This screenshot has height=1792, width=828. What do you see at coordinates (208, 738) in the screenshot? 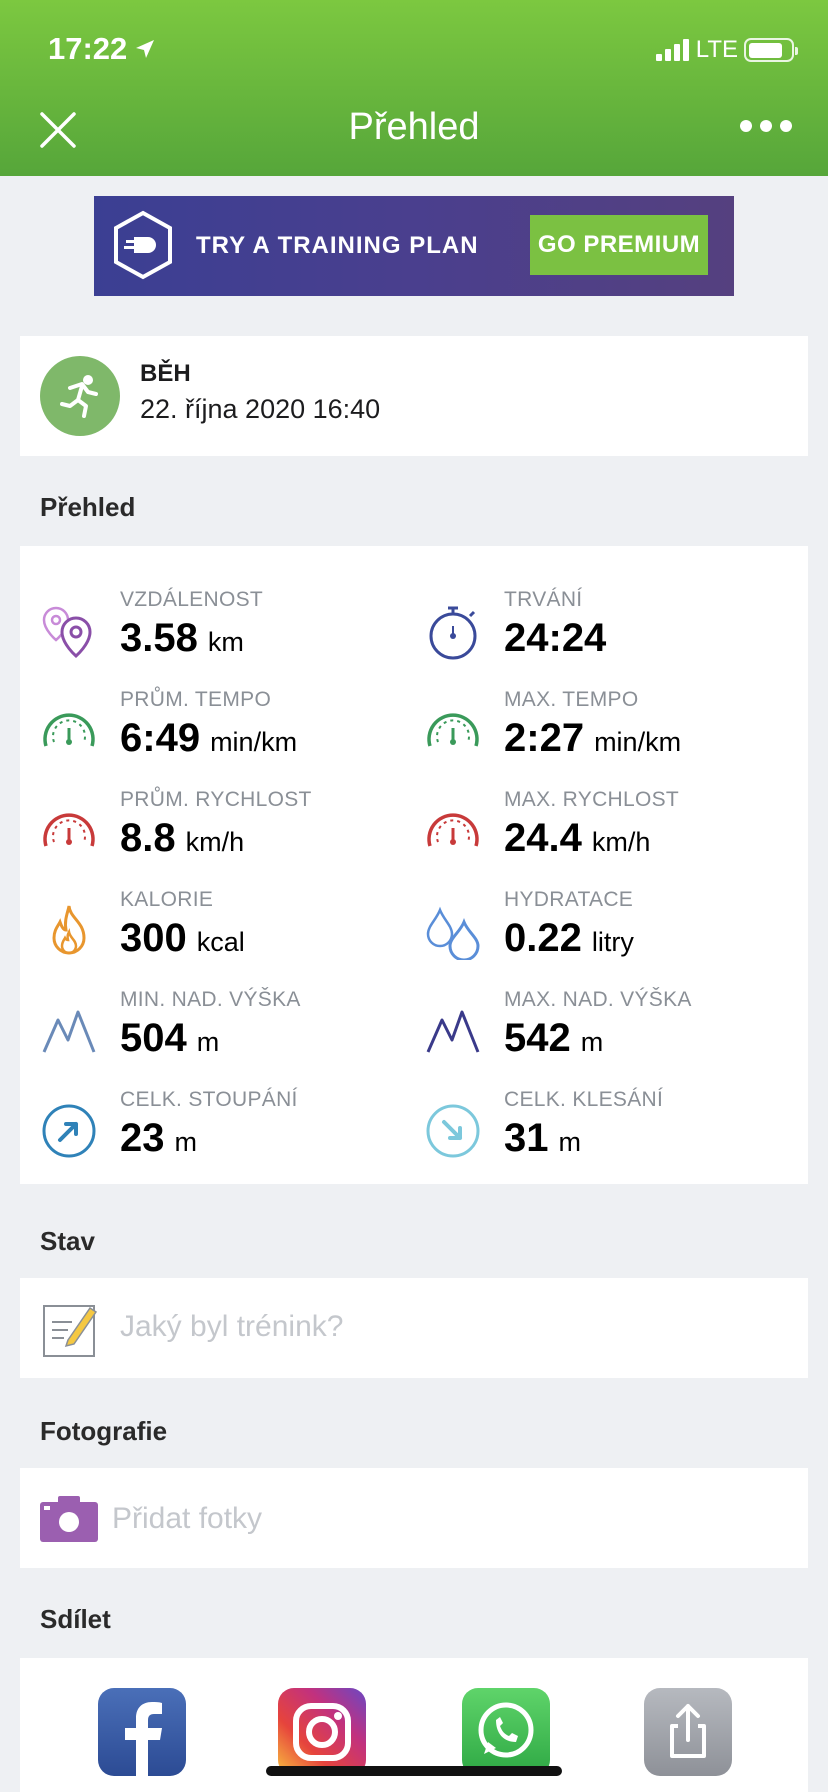
I see `stat-value-group: 6:49 min/km` at bounding box center [208, 738].